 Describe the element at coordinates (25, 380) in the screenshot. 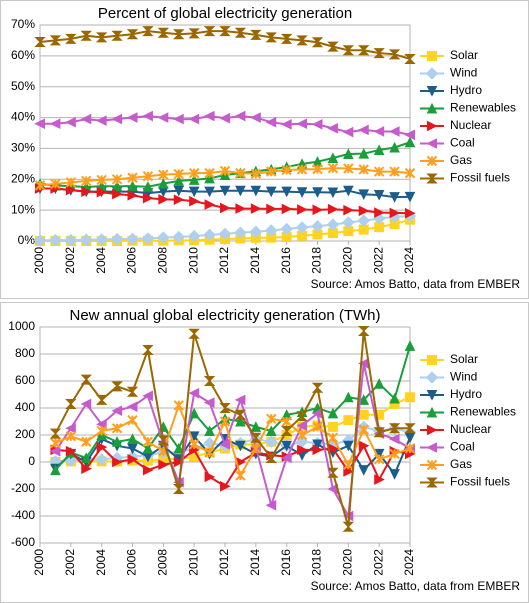

I see `y-tick-label: 600` at that location.